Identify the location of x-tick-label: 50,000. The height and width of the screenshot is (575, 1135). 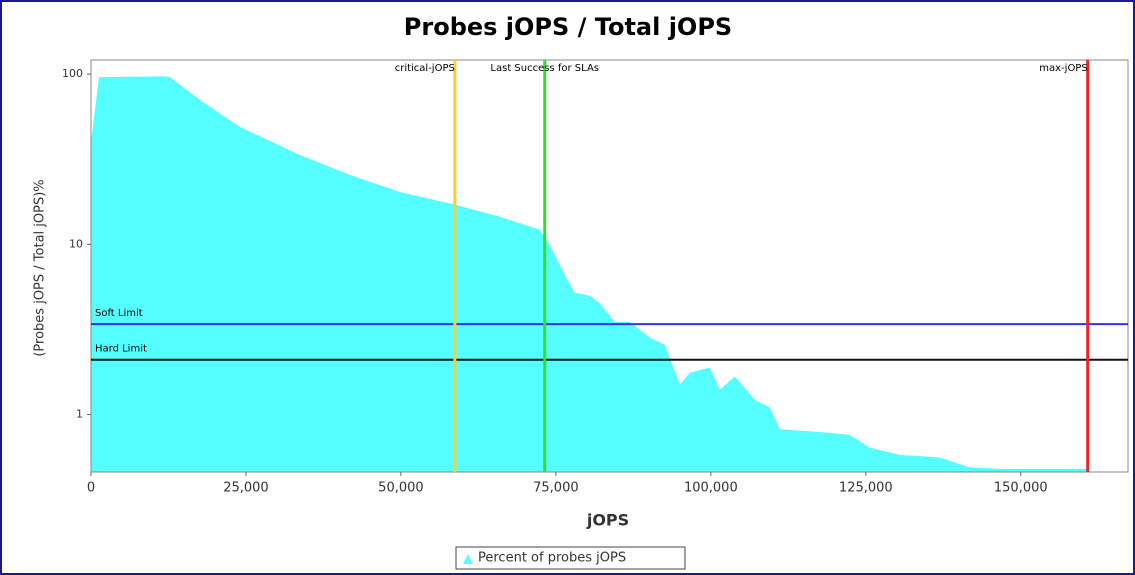
(401, 488).